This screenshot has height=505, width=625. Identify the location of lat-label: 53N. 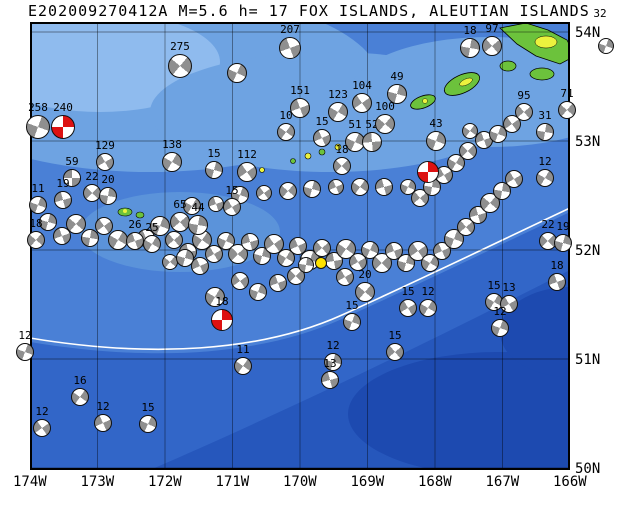
(588, 142).